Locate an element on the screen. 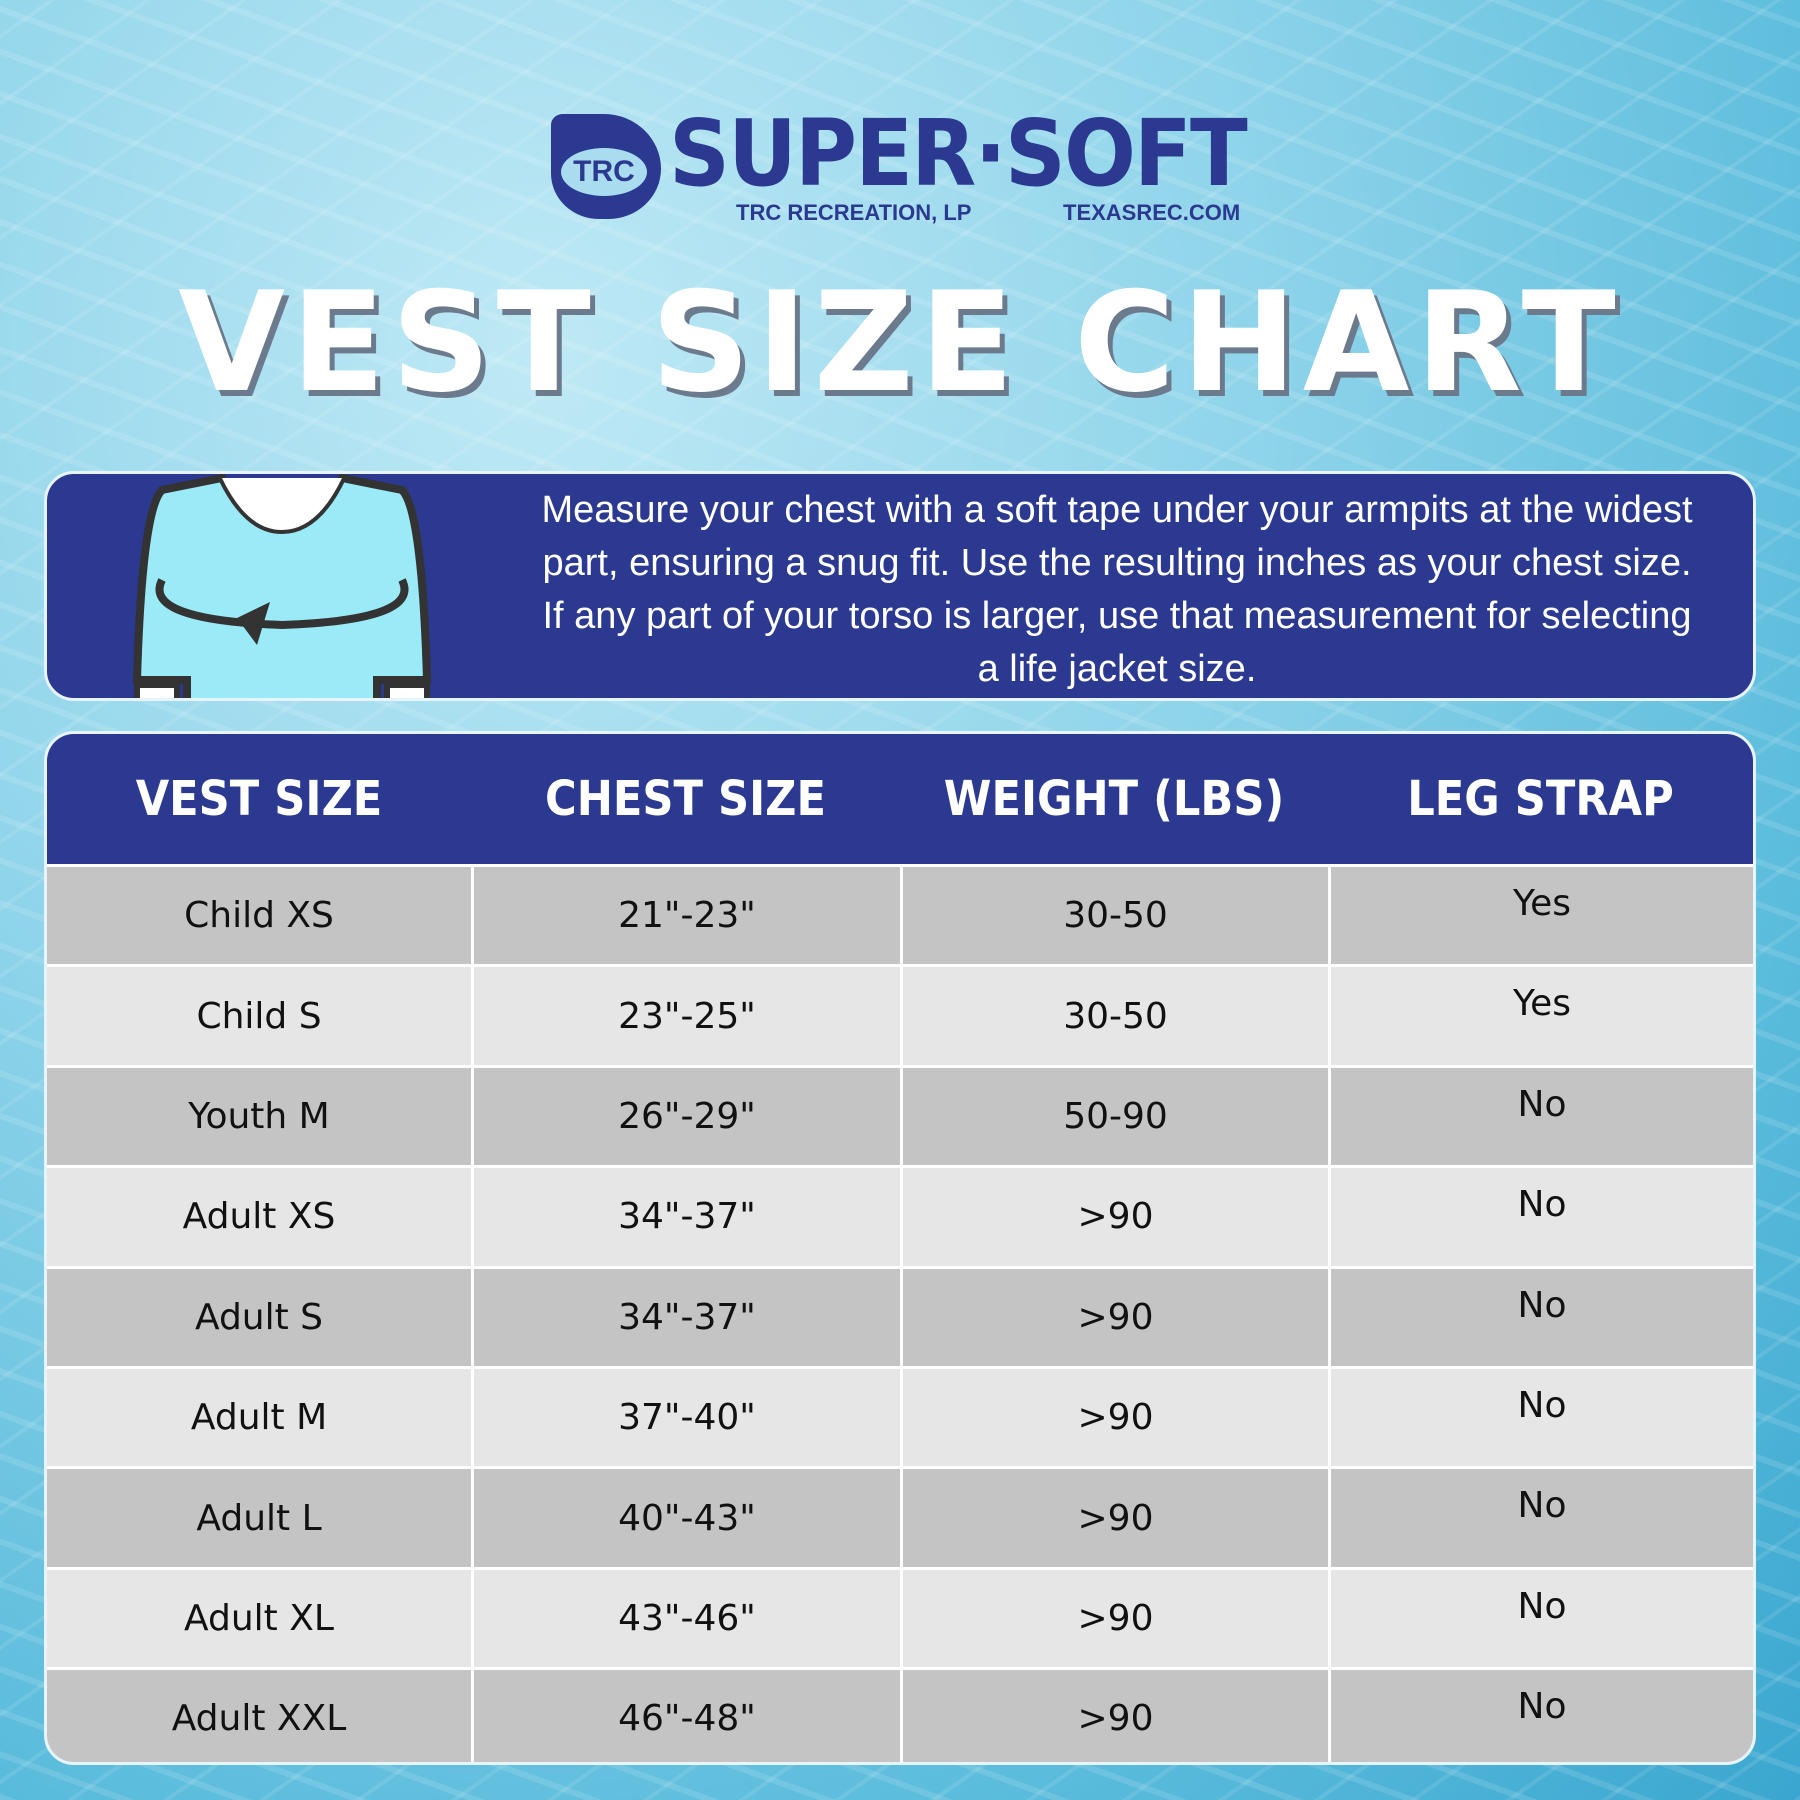 Image resolution: width=1800 pixels, height=1800 pixels. header-vest-size: VEST SIZE is located at coordinates (259, 799).